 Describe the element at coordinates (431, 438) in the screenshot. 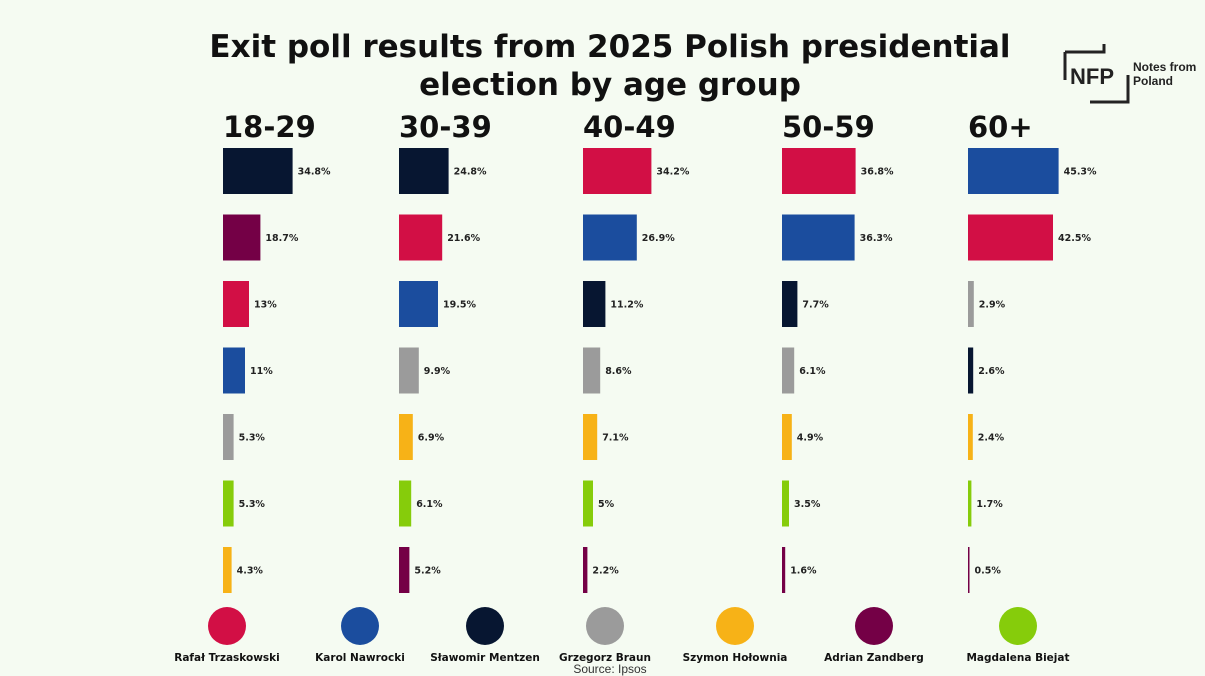

I see `data-label: 6.9%` at that location.